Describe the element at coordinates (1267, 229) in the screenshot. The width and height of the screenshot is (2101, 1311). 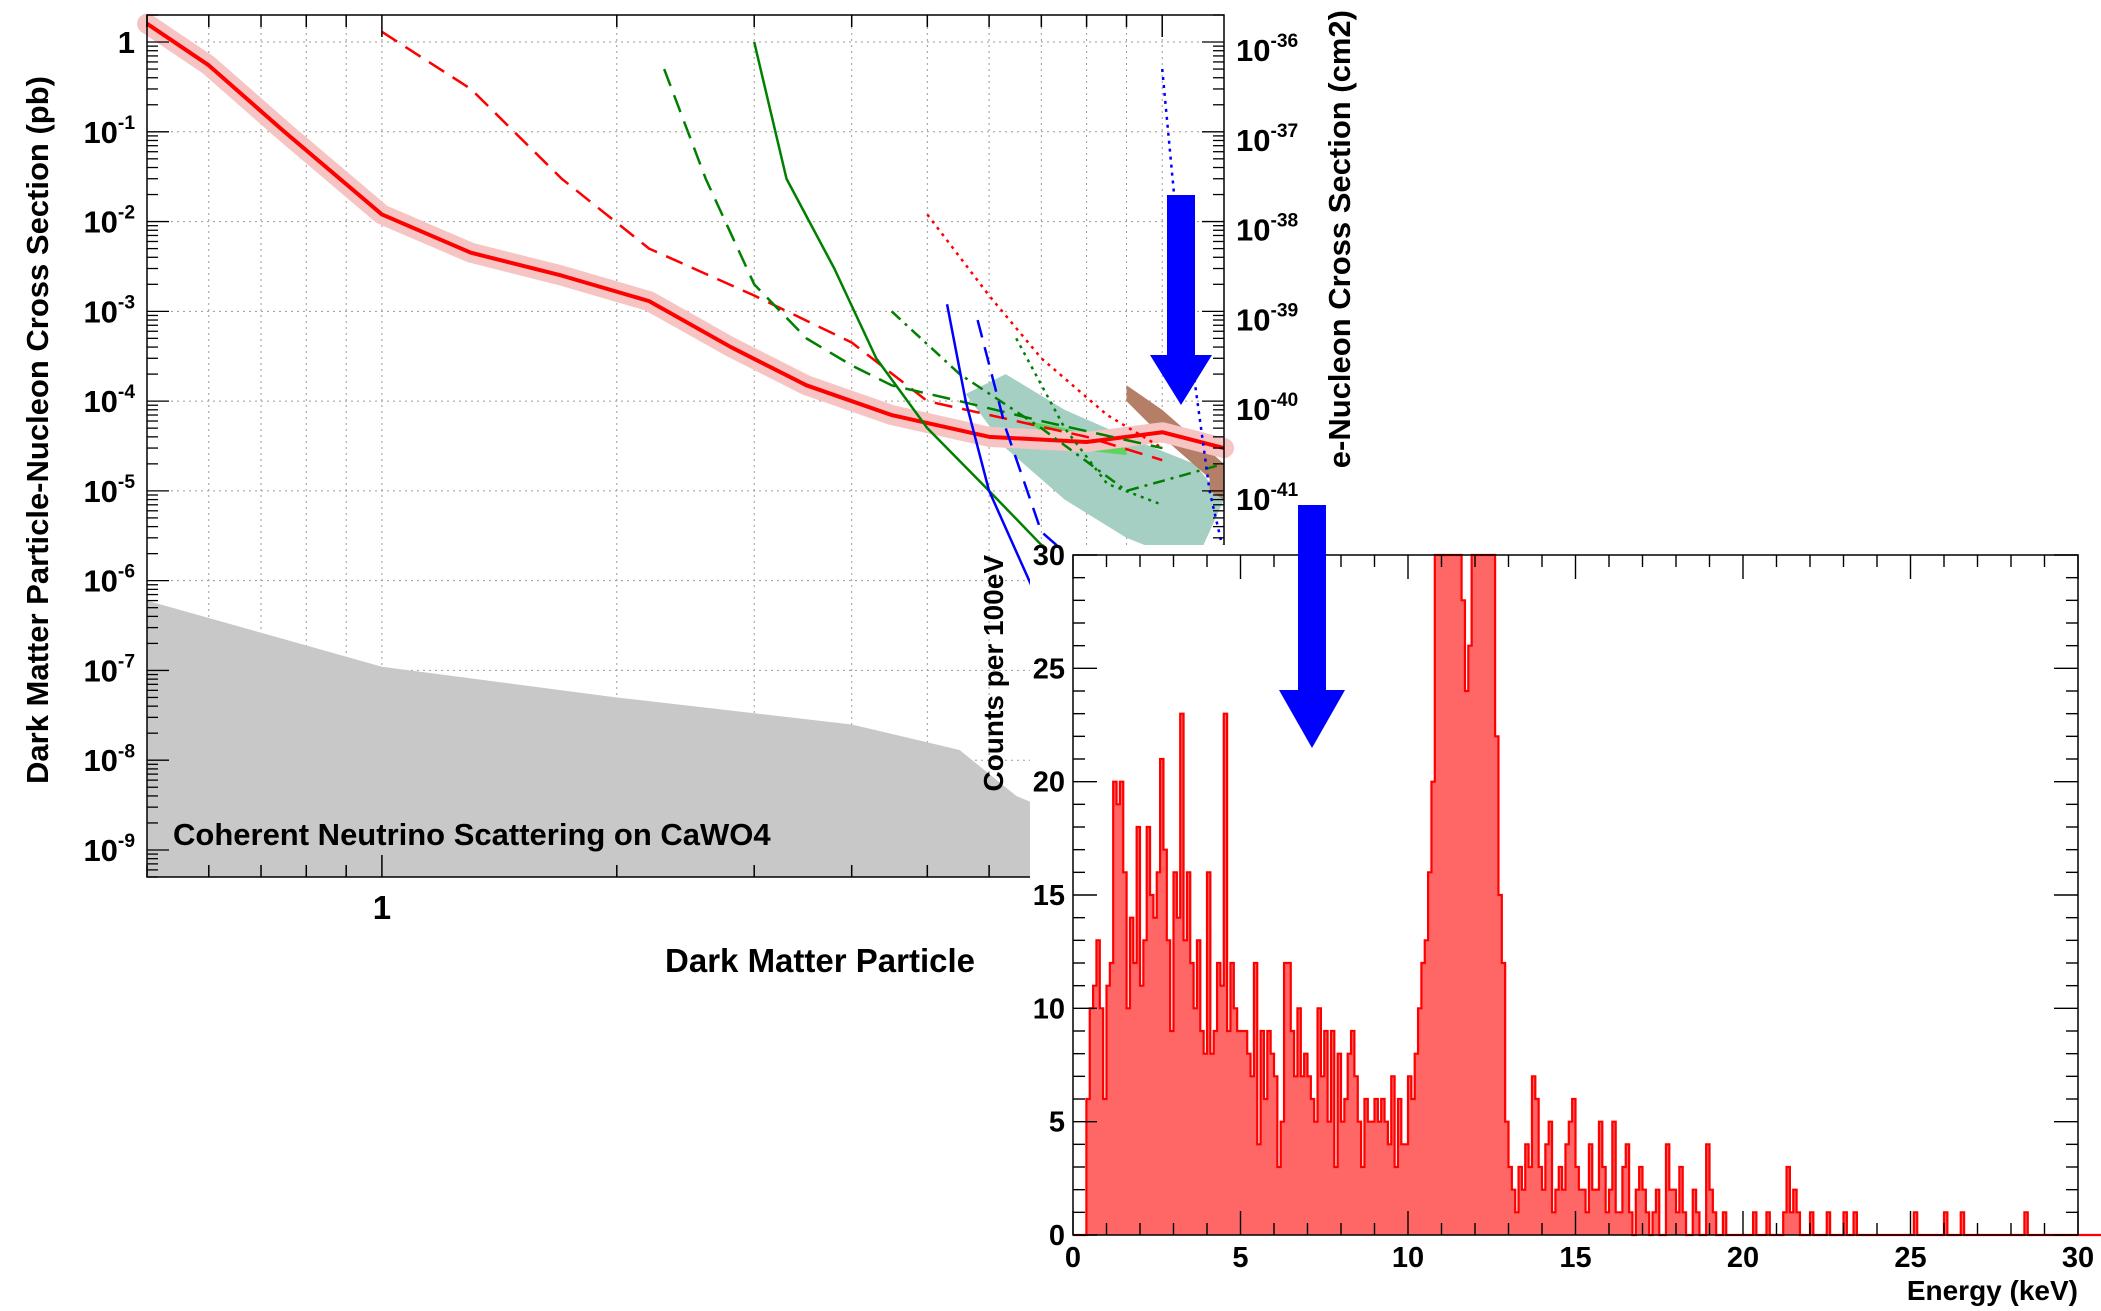
I see `y-right-tick-label: 10-38` at that location.